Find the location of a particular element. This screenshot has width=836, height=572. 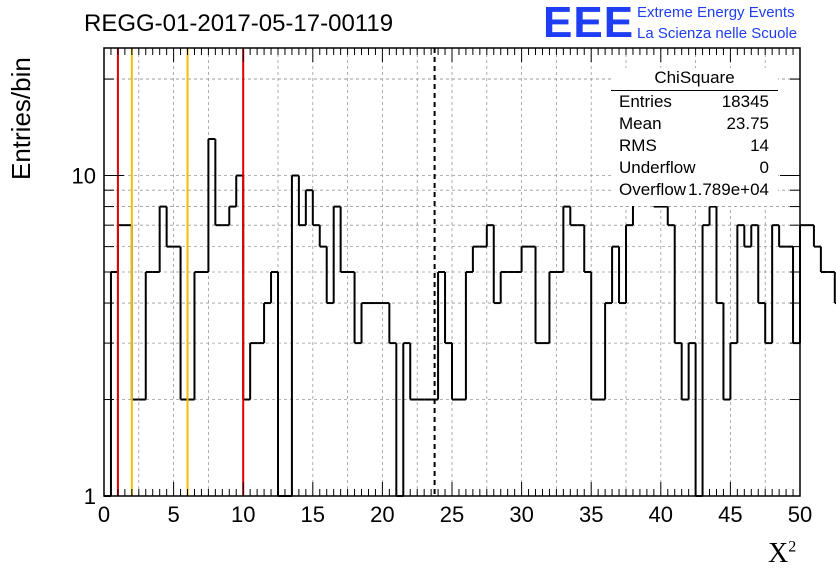

x-tick-label: 45 is located at coordinates (730, 514).